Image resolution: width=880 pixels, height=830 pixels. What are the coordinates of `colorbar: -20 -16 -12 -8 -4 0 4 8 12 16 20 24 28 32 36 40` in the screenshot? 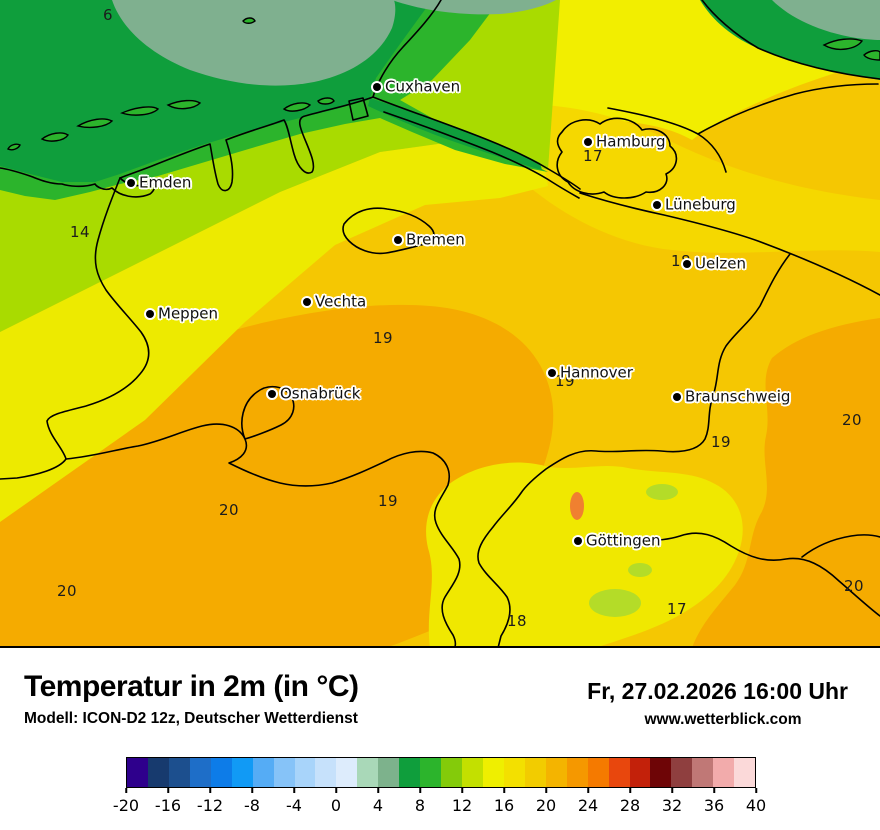 It's located at (439, 792).